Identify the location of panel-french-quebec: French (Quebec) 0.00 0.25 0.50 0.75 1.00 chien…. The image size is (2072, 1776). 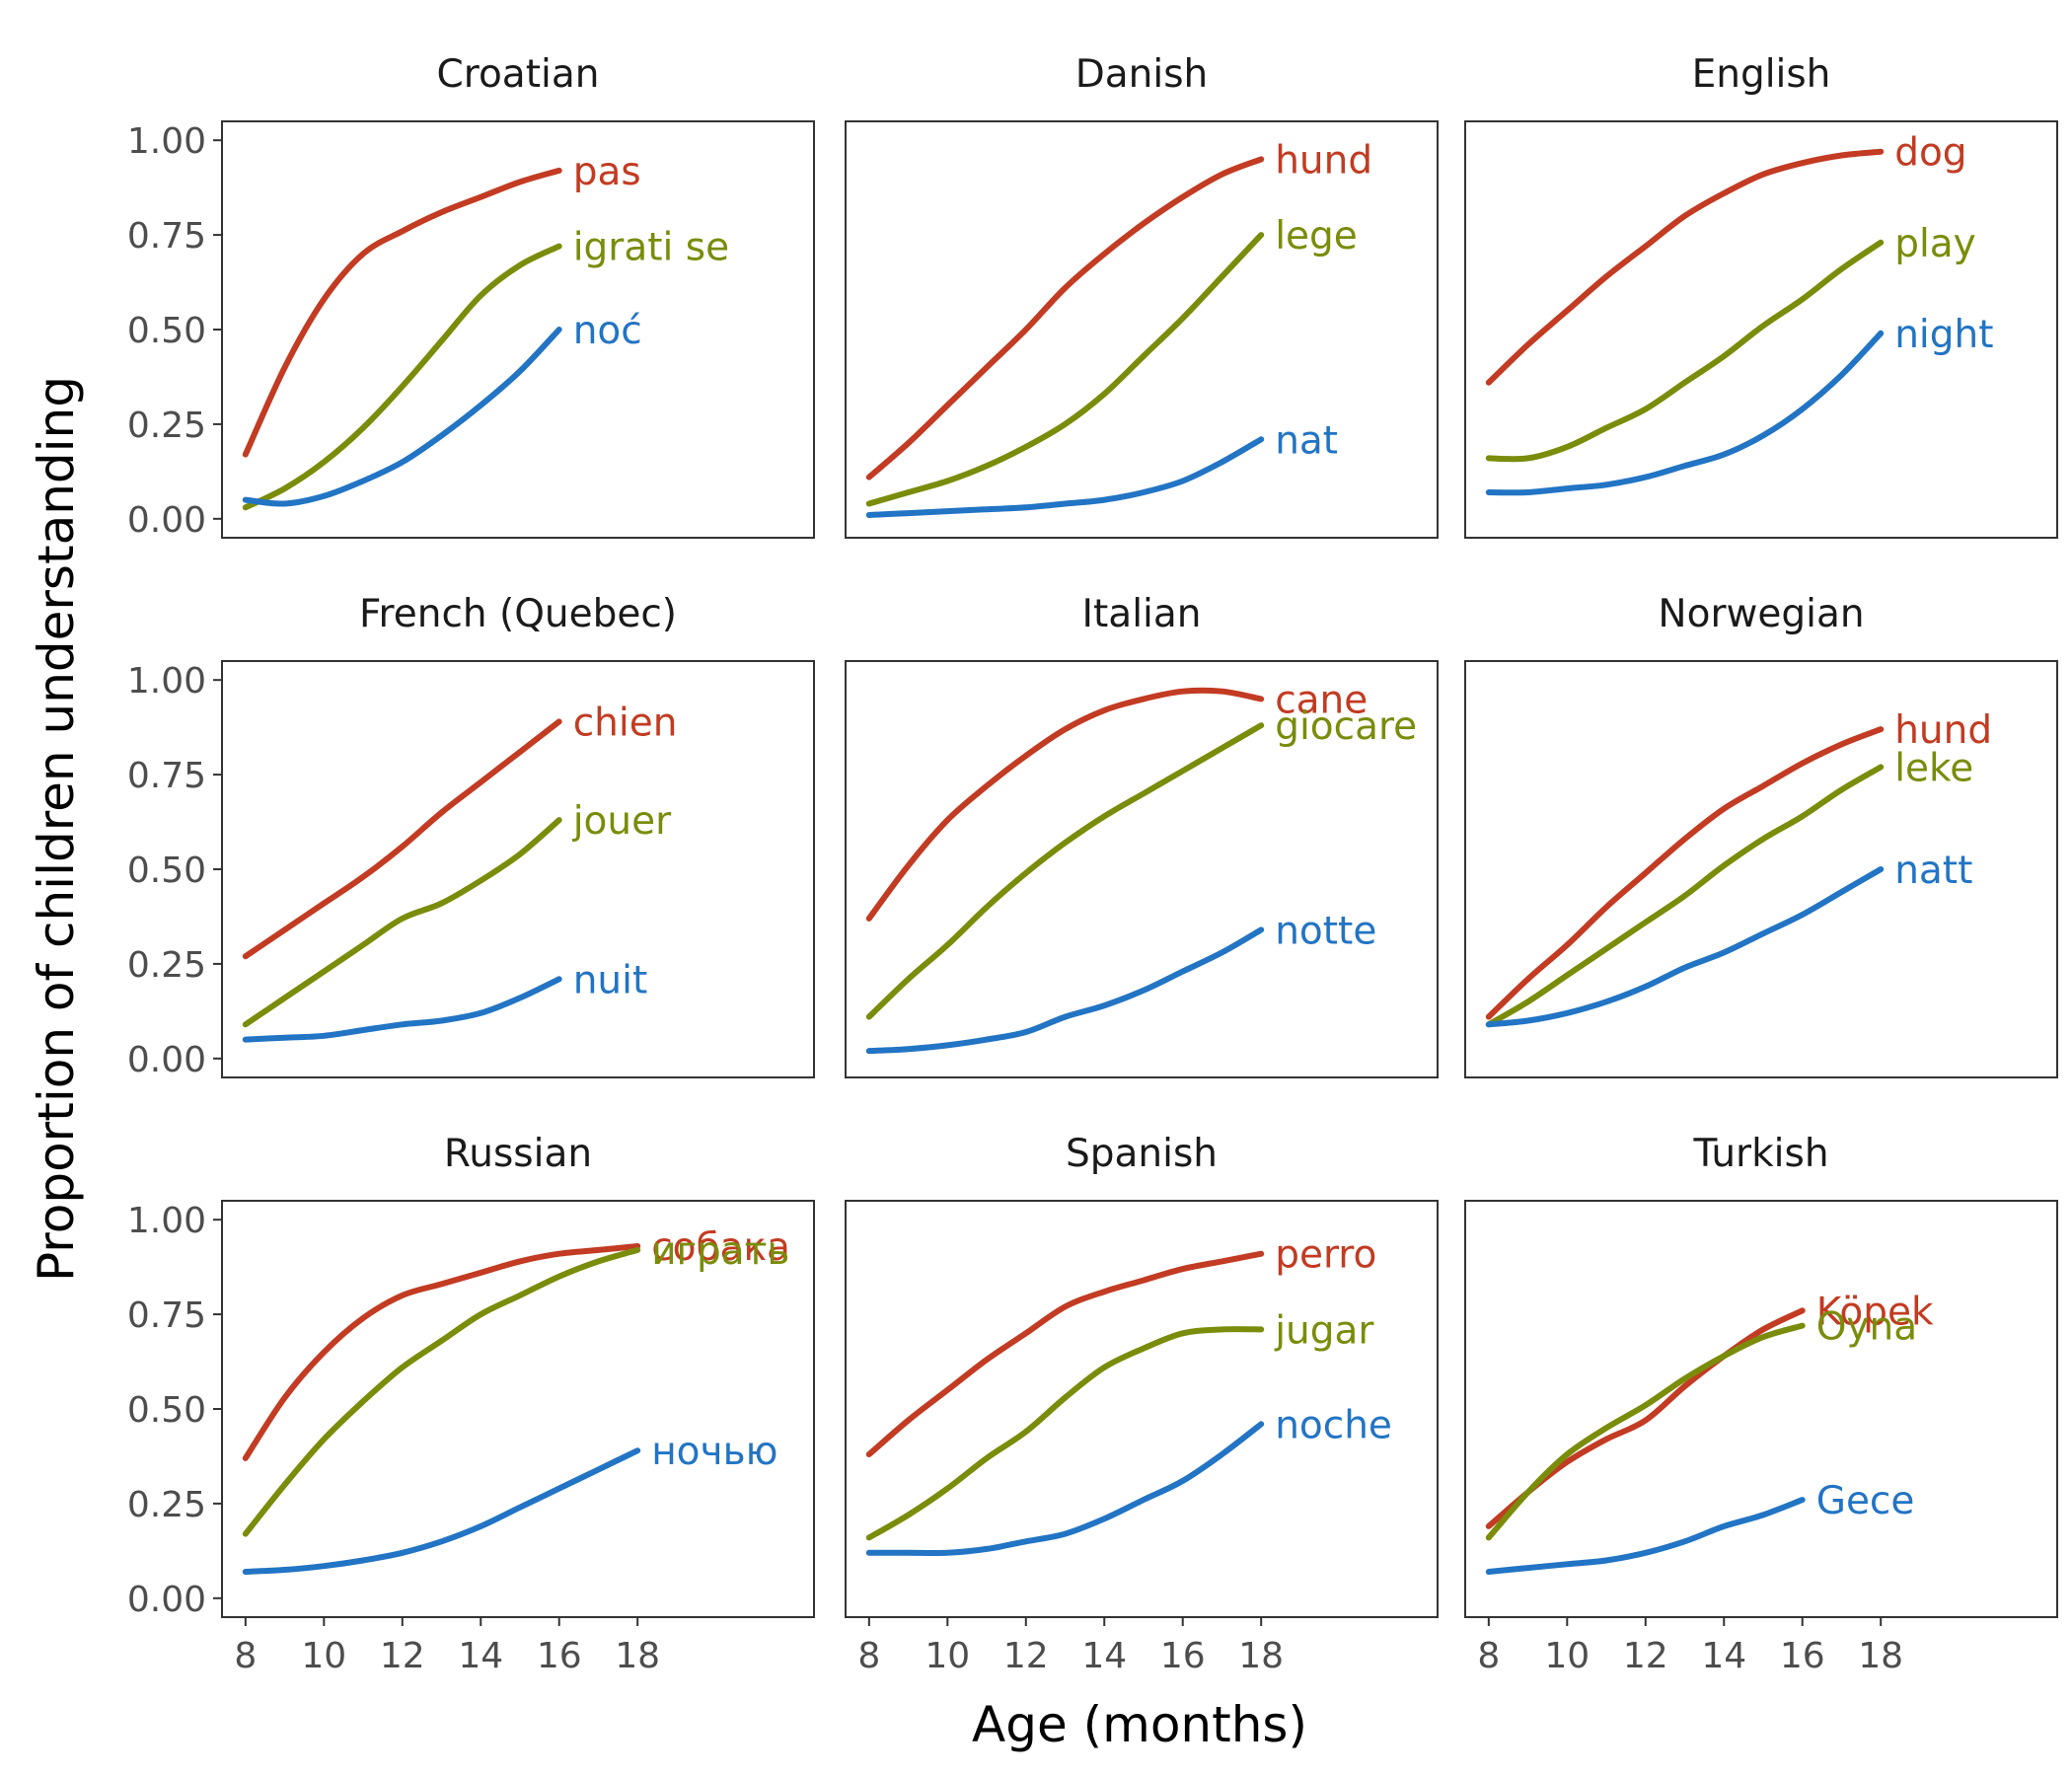
(471, 836).